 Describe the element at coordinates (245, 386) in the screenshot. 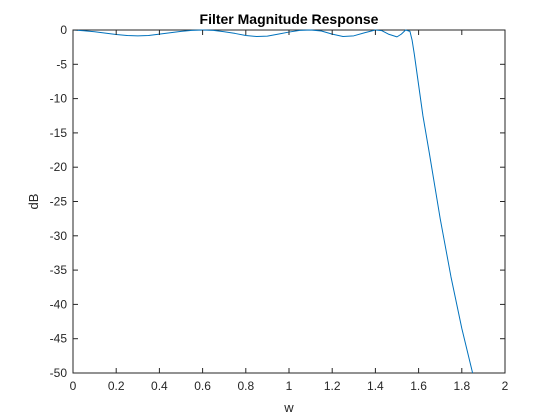

I see `x-tick-label: 0.8` at that location.